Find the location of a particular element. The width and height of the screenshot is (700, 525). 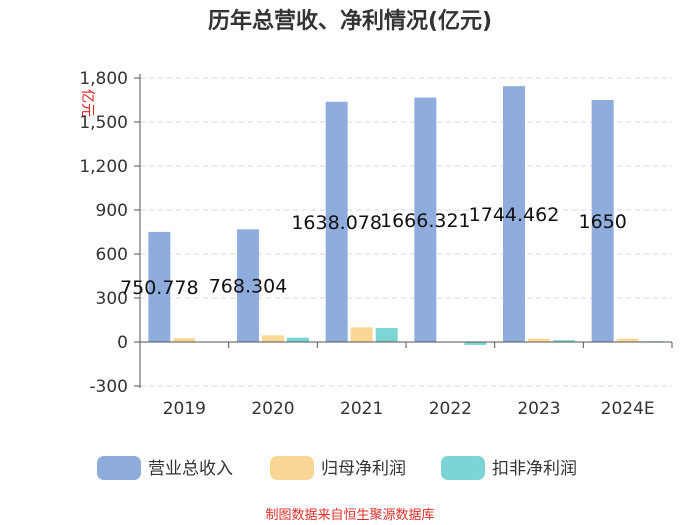

y-tick-label: 1,200 is located at coordinates (103, 167).